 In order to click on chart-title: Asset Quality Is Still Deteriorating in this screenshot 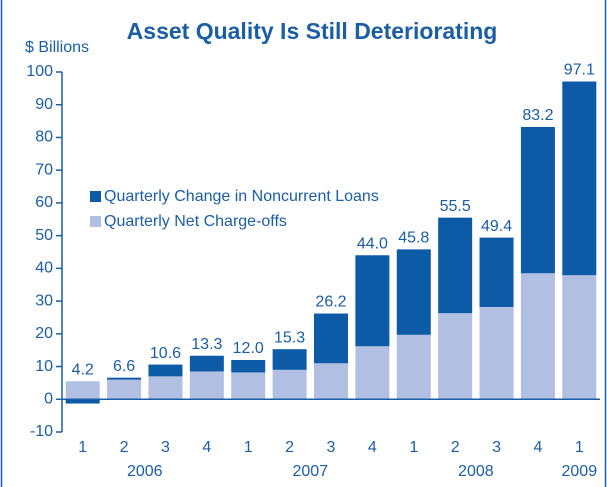, I will do `click(312, 31)`.